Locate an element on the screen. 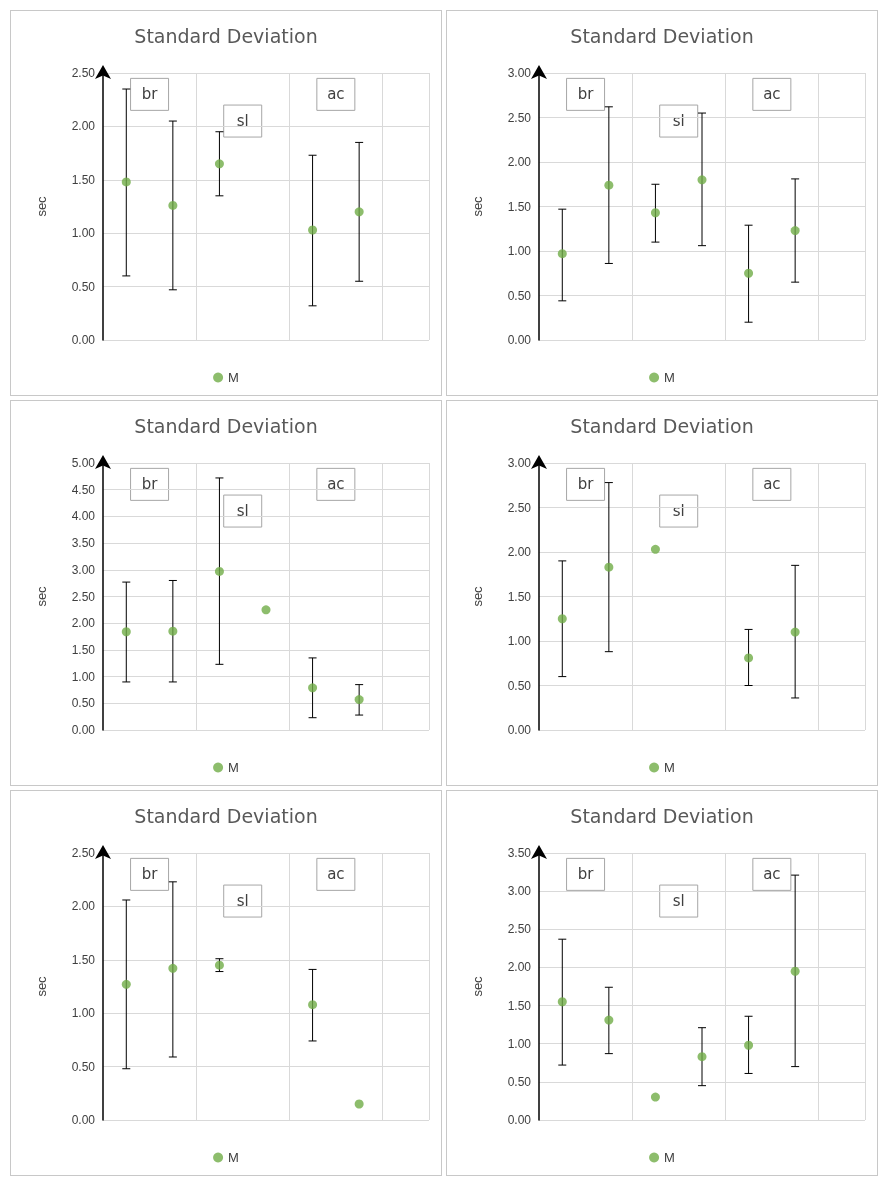 The width and height of the screenshot is (885, 1178). y-tick-label: 4.00 is located at coordinates (83, 516).